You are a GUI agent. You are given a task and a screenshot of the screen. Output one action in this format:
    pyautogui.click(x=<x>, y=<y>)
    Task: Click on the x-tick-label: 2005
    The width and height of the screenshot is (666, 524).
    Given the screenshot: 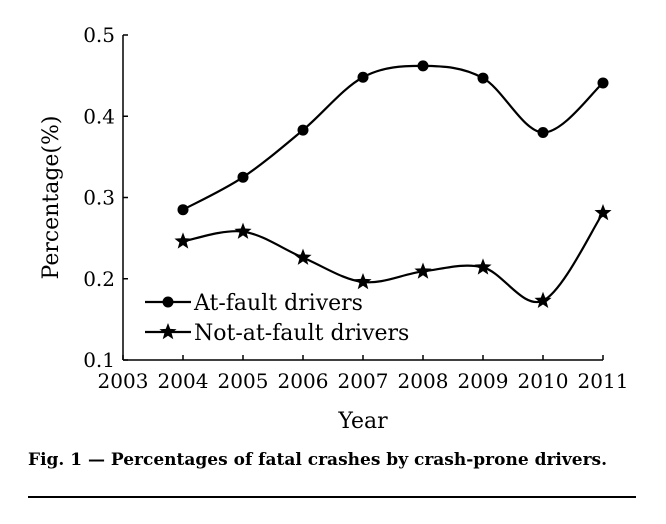 What is the action you would take?
    pyautogui.click(x=243, y=381)
    